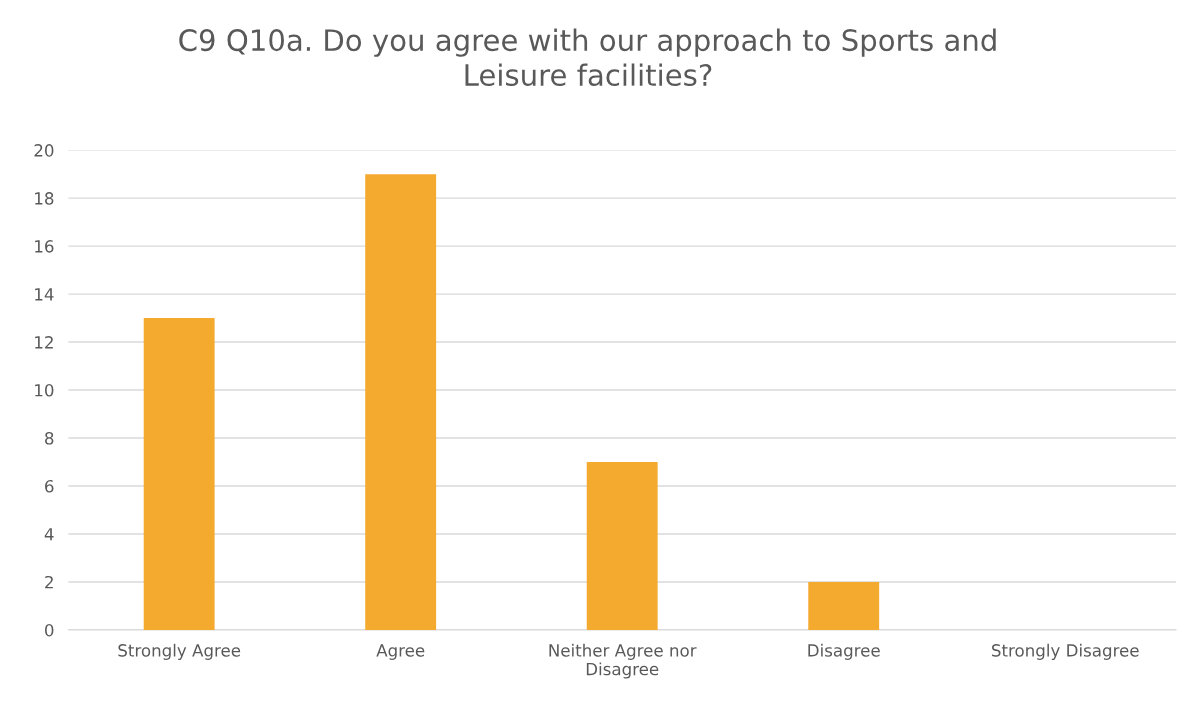 Image resolution: width=1200 pixels, height=715 pixels. What do you see at coordinates (44, 246) in the screenshot?
I see `y-tick-label: 16` at bounding box center [44, 246].